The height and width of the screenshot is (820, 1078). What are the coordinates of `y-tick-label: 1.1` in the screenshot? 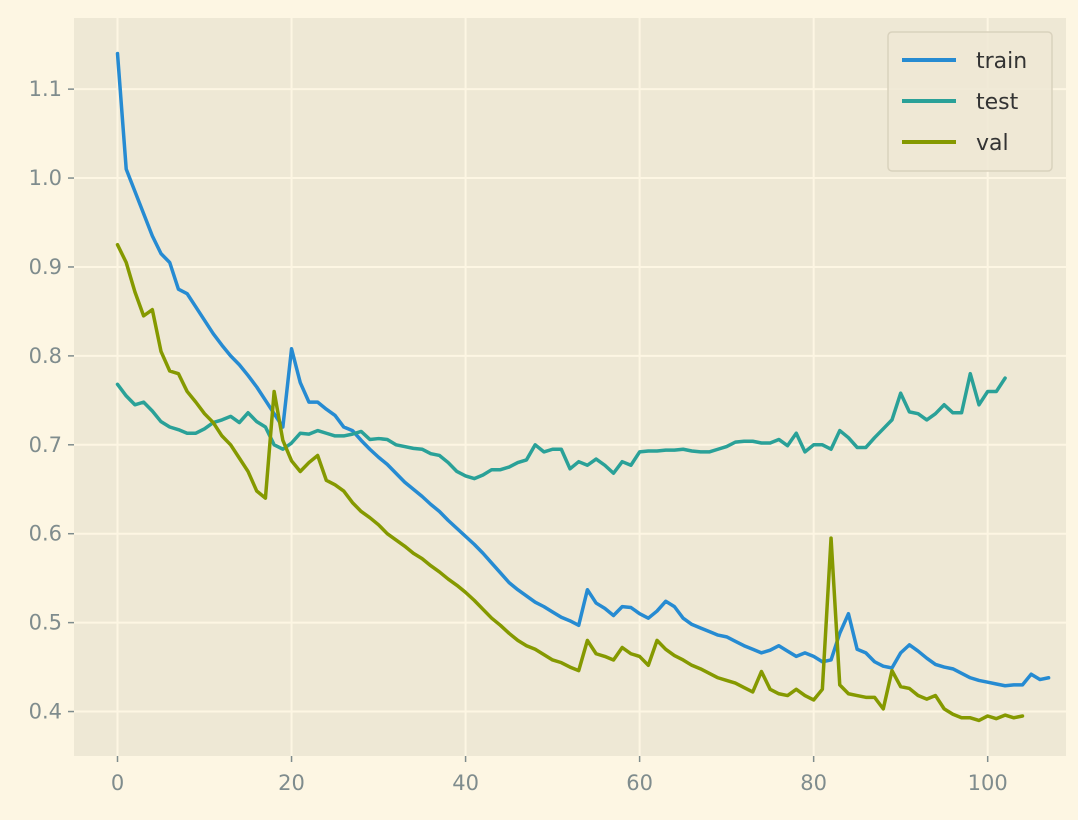 It's located at (45, 89).